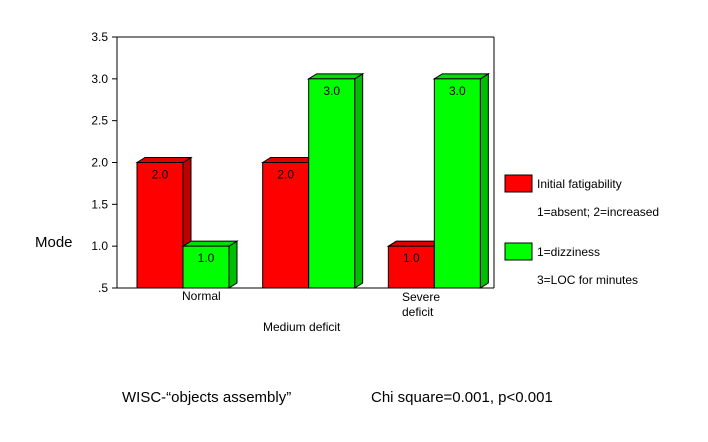 The height and width of the screenshot is (442, 708). I want to click on x-tick-label: Severe deficit, so click(421, 304).